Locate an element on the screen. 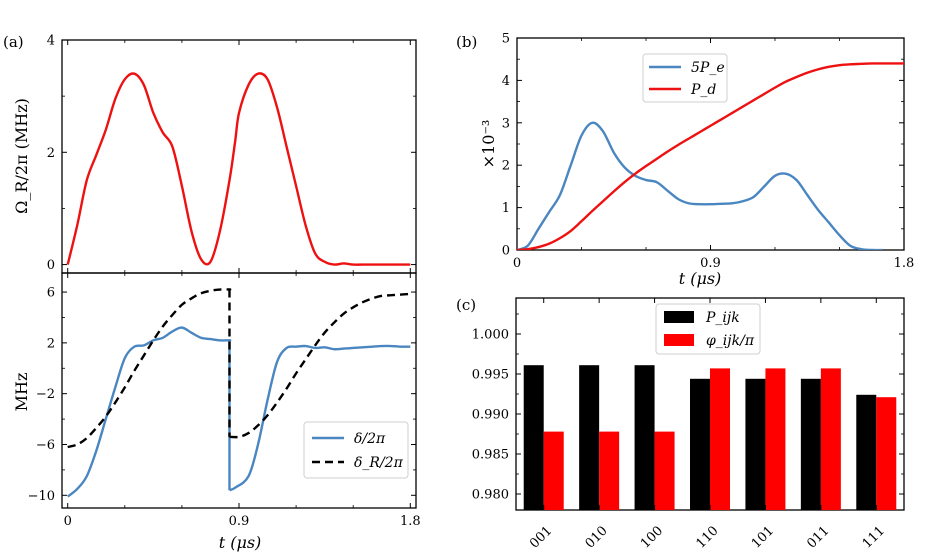  panel-a-bottom-ytick-label: −10 is located at coordinates (41, 496).